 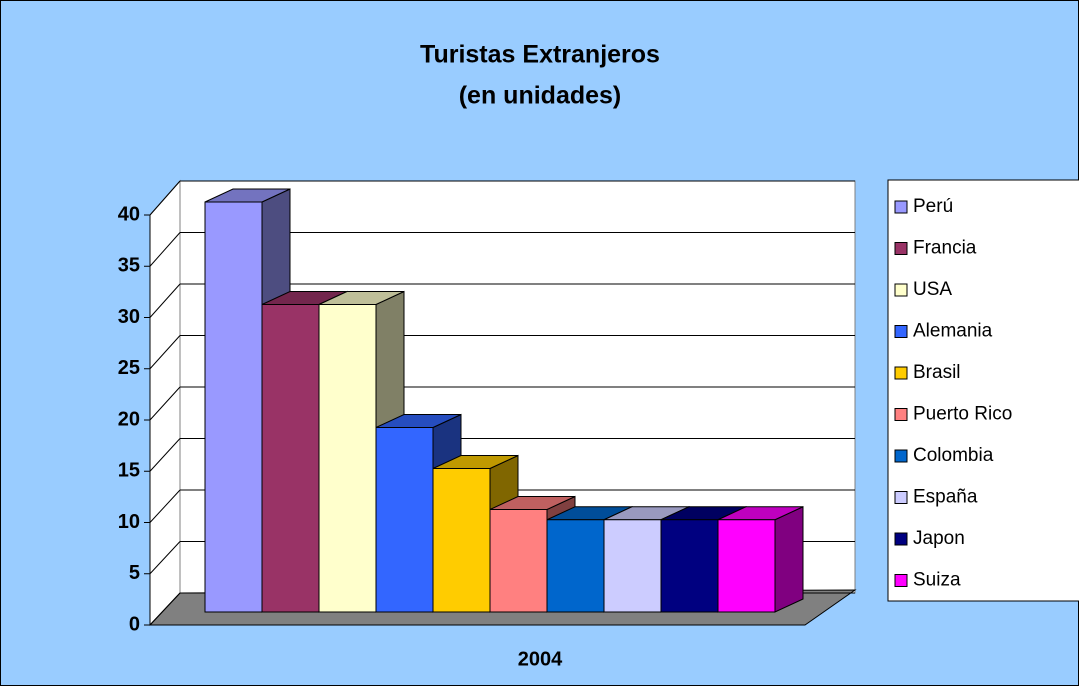 I want to click on chart-title: Turistas Extranjeros, so click(x=540, y=55).